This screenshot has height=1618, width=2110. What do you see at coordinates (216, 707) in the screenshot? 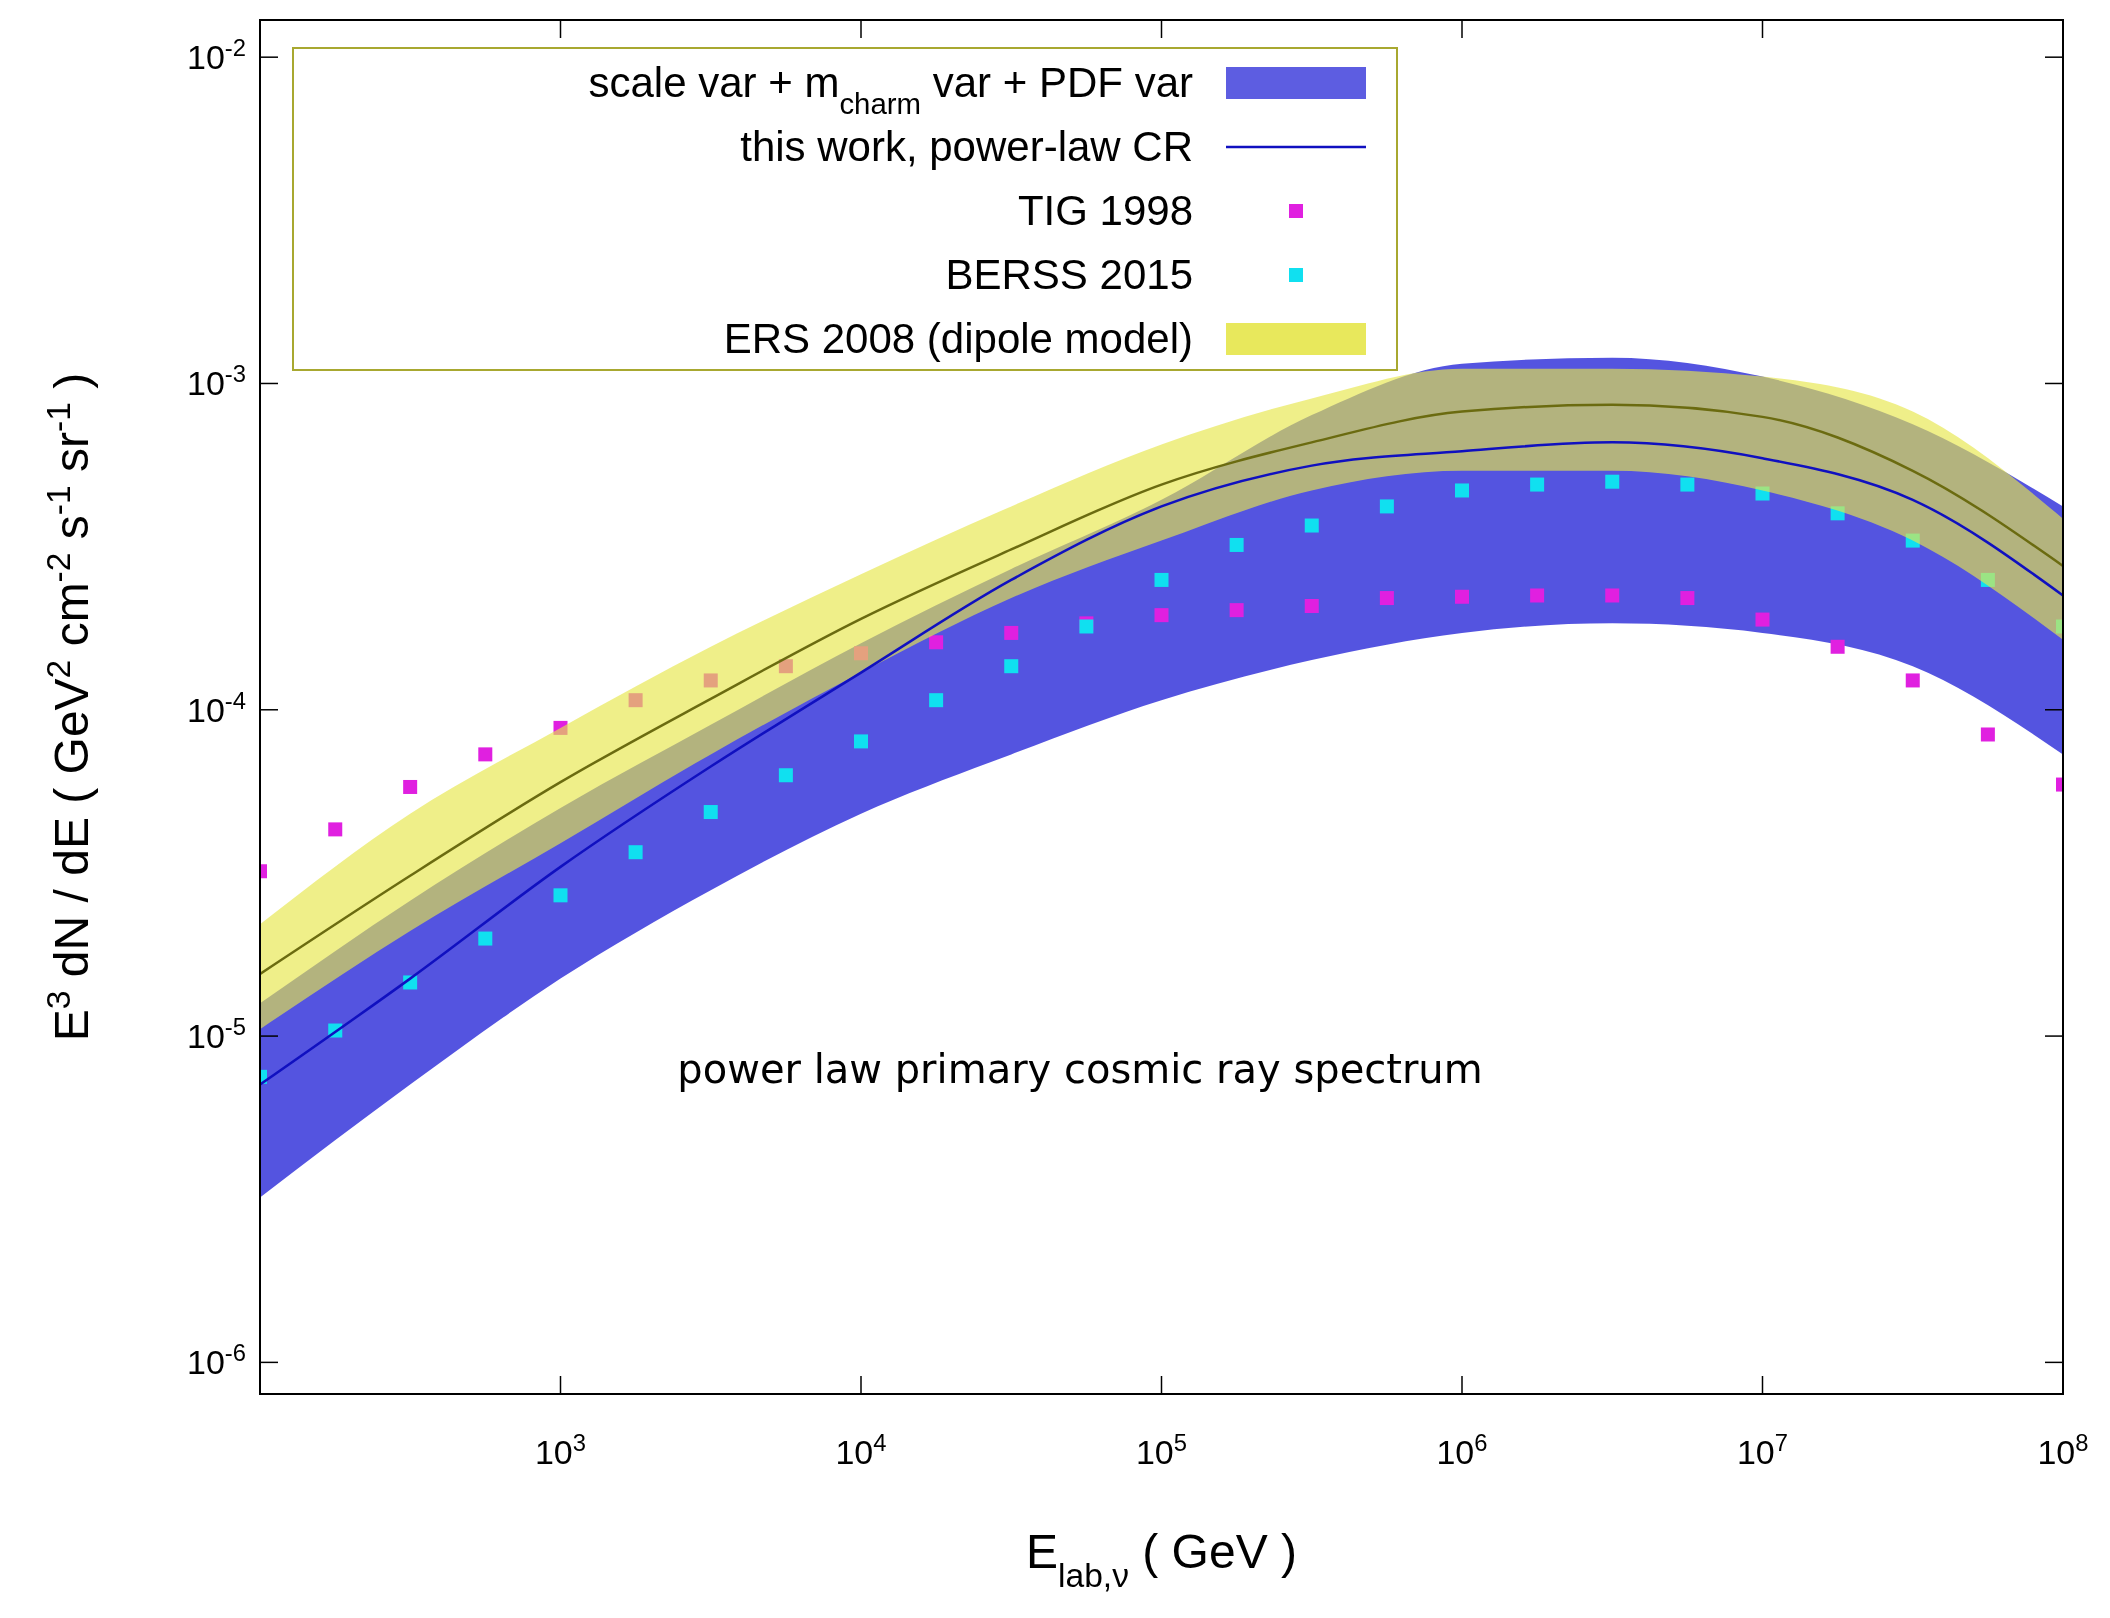
I see `y-tick-label: 10$^{-4}$` at bounding box center [216, 707].